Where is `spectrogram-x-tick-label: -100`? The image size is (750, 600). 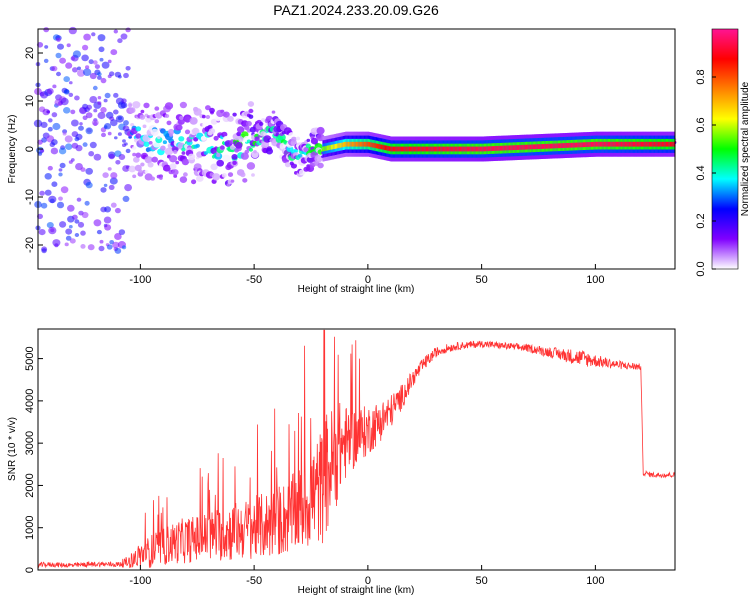
spectrogram-x-tick-label: -100 is located at coordinates (140, 280).